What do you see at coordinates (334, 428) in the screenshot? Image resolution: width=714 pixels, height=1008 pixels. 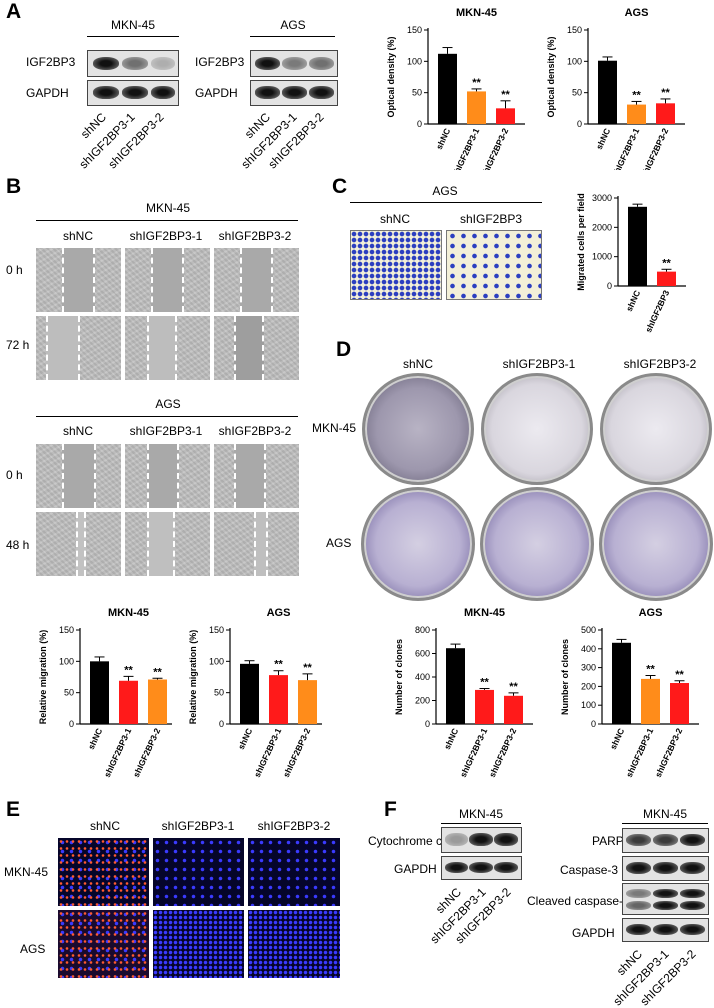 I see `row-label: MKN-45` at bounding box center [334, 428].